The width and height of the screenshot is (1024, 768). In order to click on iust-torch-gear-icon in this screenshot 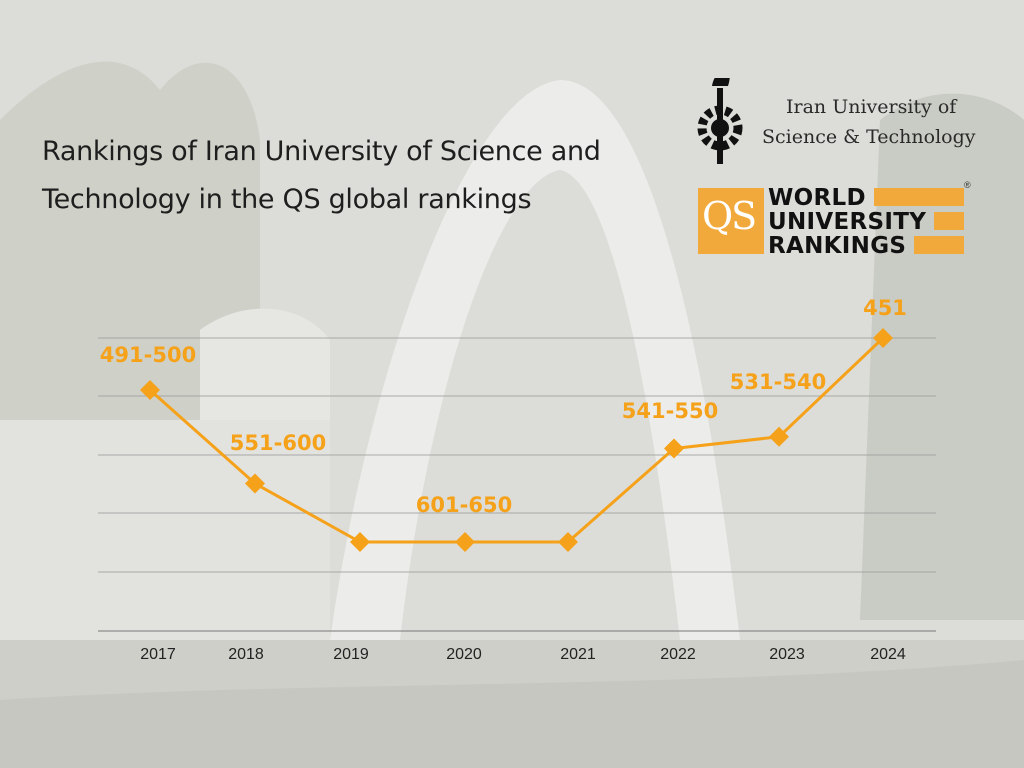, I will do `click(720, 121)`.